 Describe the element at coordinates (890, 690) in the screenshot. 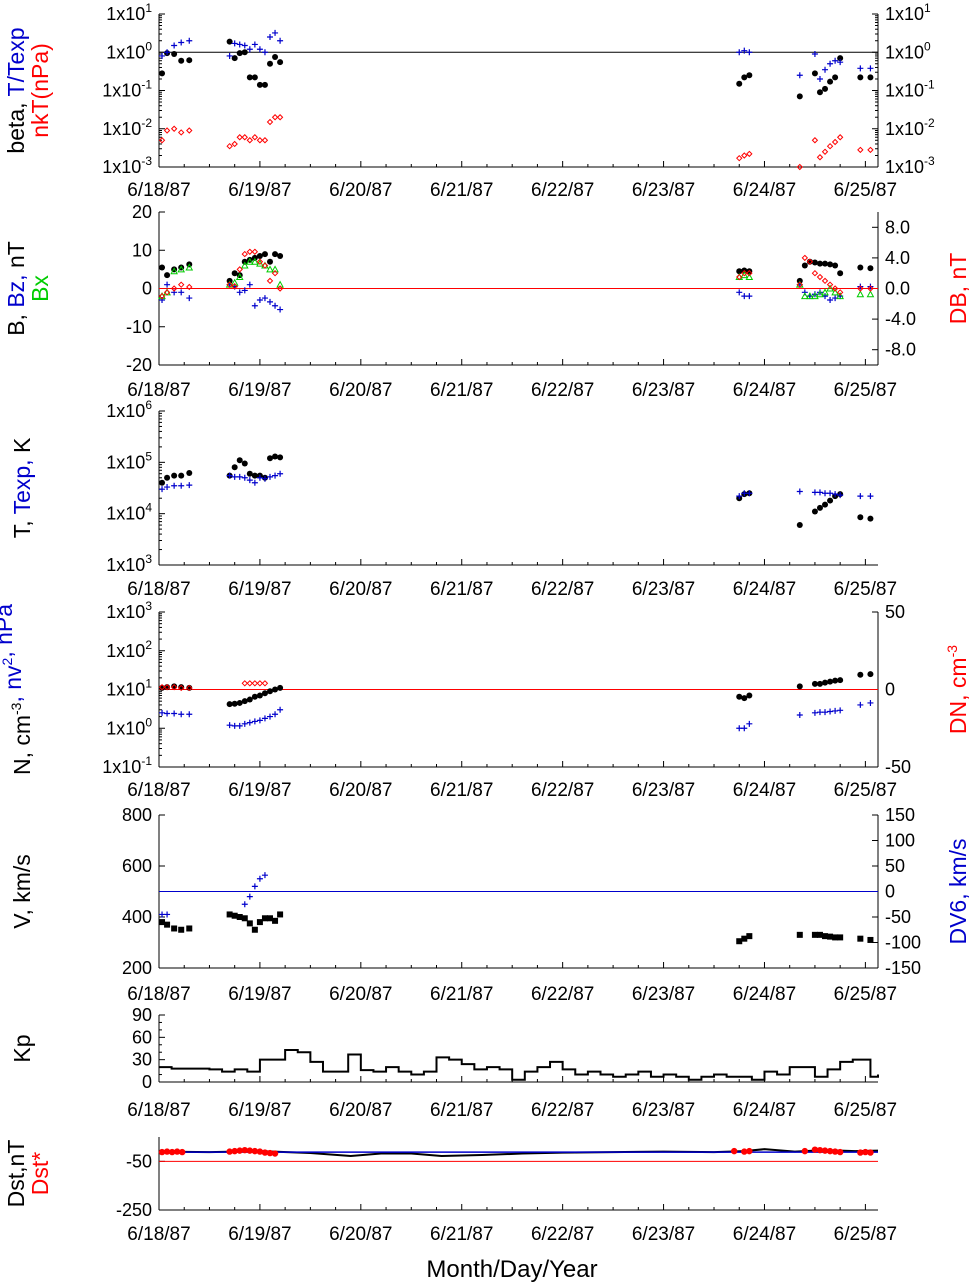

I see `right-y-tick-label: 0` at that location.